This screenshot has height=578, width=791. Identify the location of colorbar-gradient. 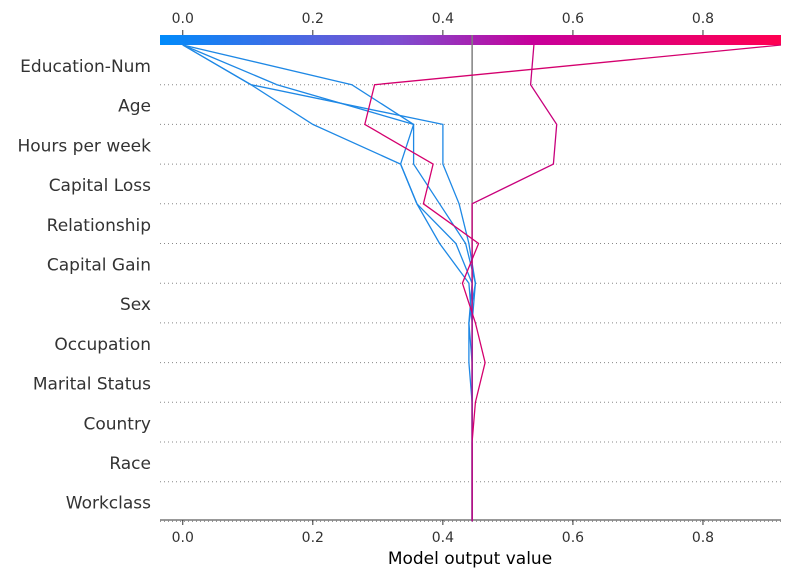
(470, 40).